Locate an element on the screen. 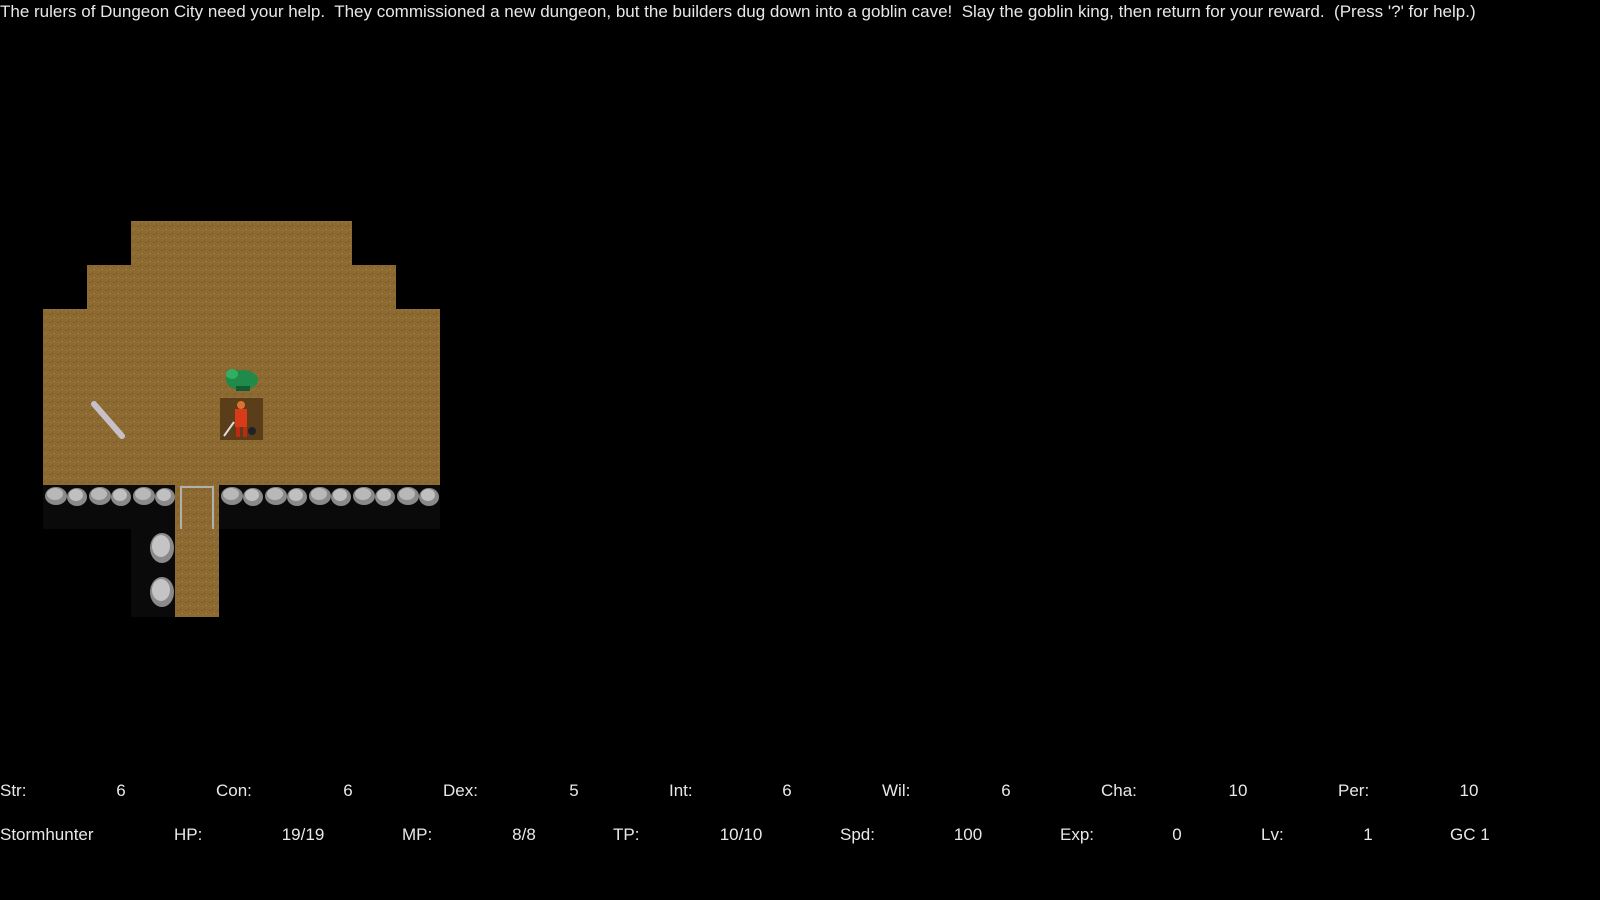 The image size is (1600, 900). player is located at coordinates (241, 419).